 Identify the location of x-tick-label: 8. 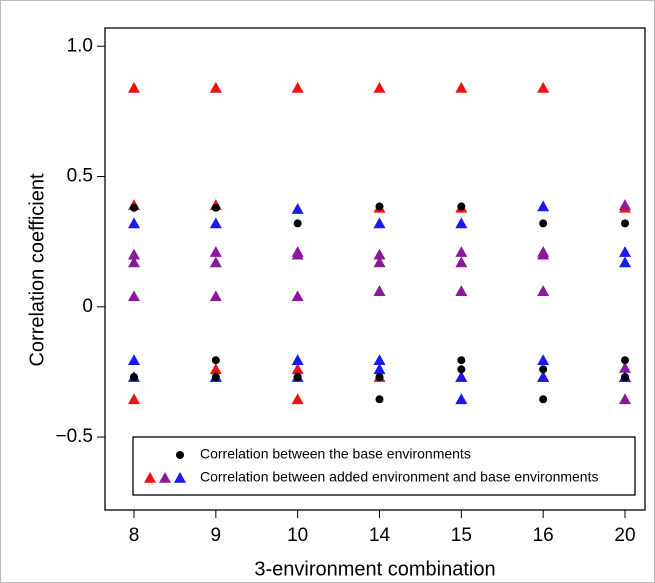
(134, 535).